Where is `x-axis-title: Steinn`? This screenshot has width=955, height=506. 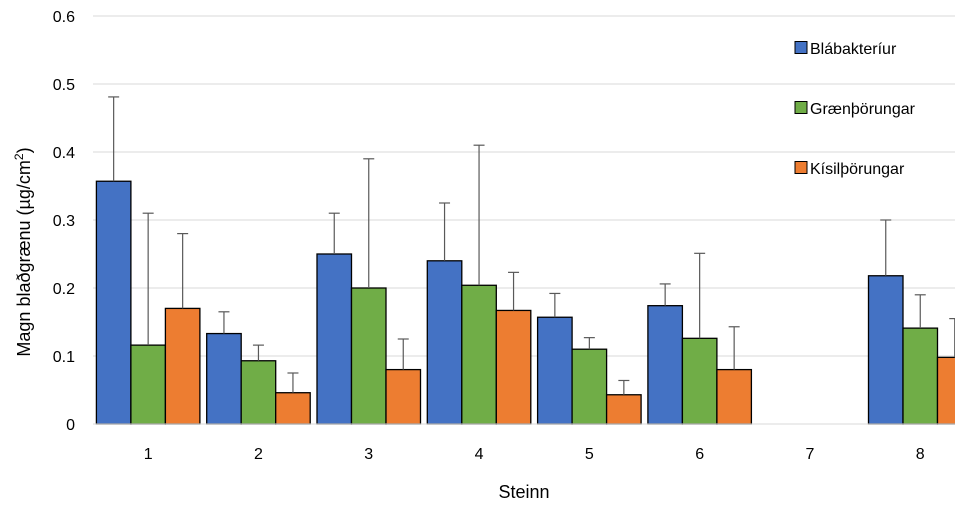 x-axis-title: Steinn is located at coordinates (523, 492).